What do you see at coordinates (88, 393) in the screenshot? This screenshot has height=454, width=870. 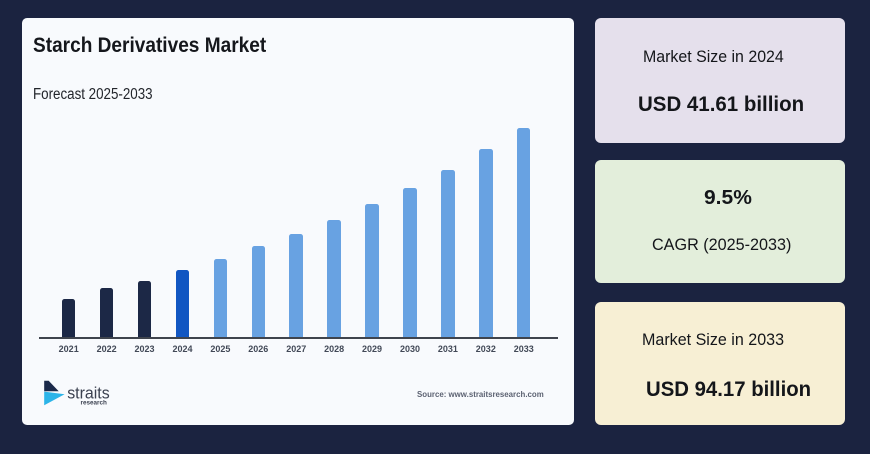 I see `svg-text: straits` at bounding box center [88, 393].